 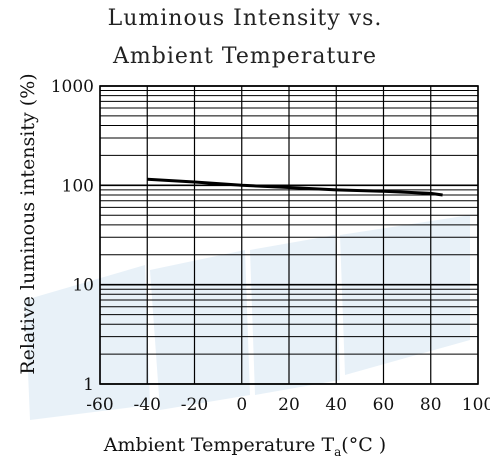 I want to click on series-layer, so click(x=295, y=187).